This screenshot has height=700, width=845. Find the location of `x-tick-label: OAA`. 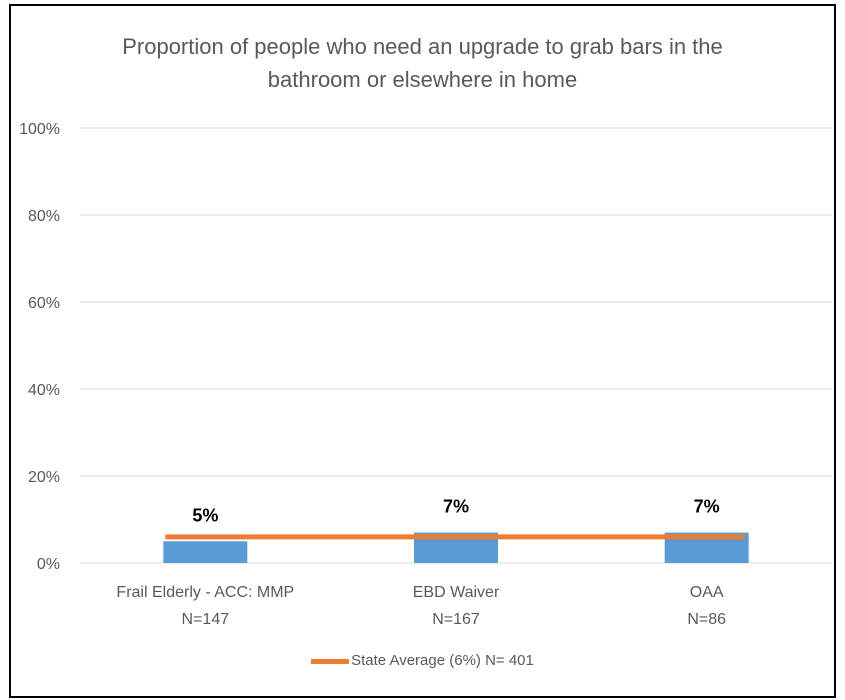

x-tick-label: OAA is located at coordinates (707, 592).